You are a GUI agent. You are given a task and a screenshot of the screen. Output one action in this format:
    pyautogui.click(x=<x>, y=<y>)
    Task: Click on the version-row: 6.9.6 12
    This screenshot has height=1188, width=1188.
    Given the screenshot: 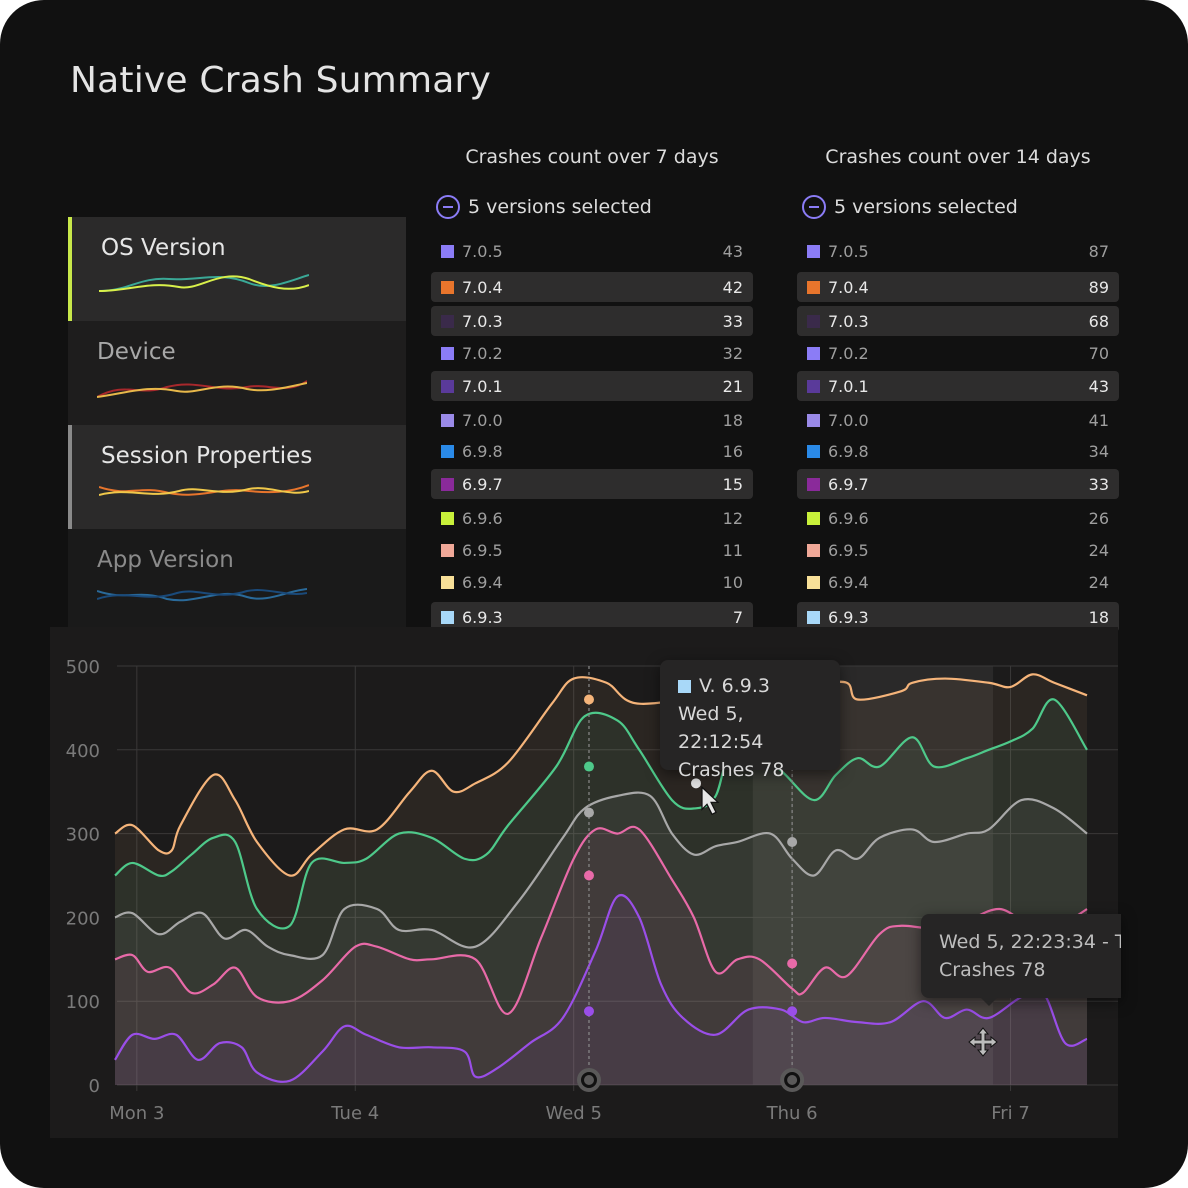 What is the action you would take?
    pyautogui.click(x=592, y=518)
    